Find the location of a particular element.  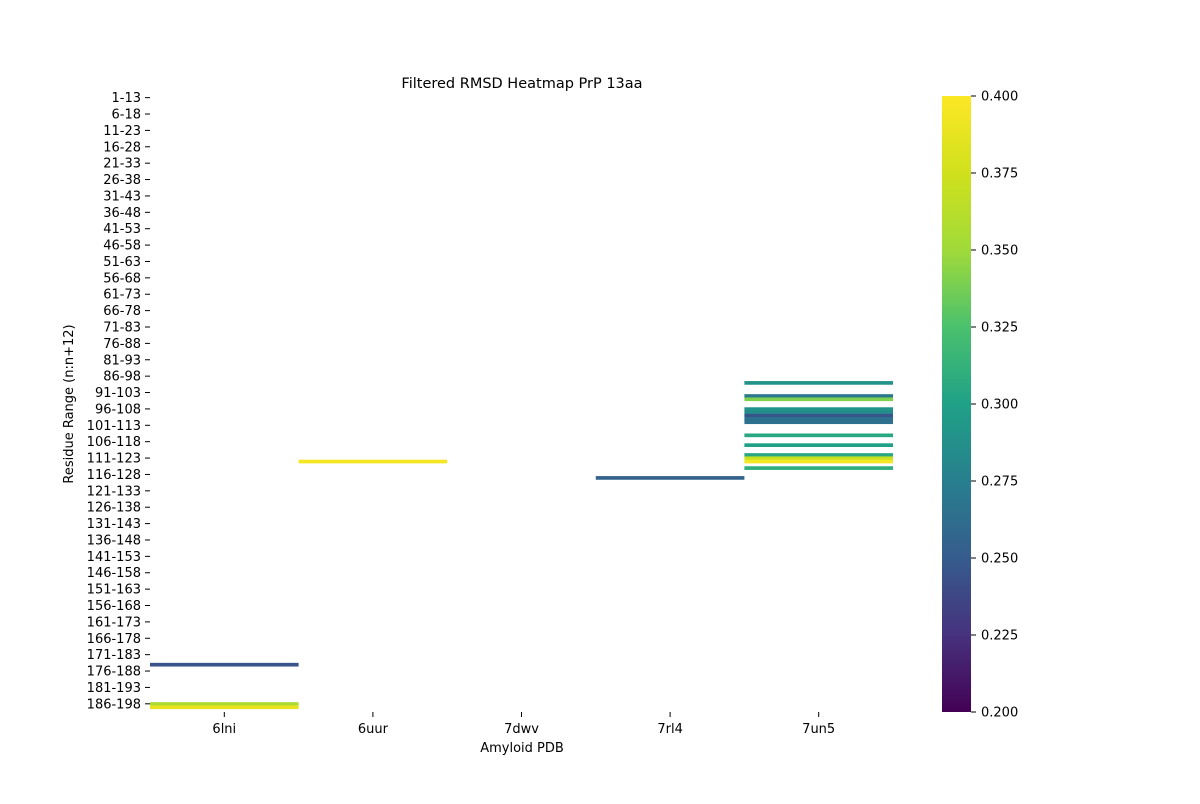

x-tick-label: 7dwv is located at coordinates (521, 729).